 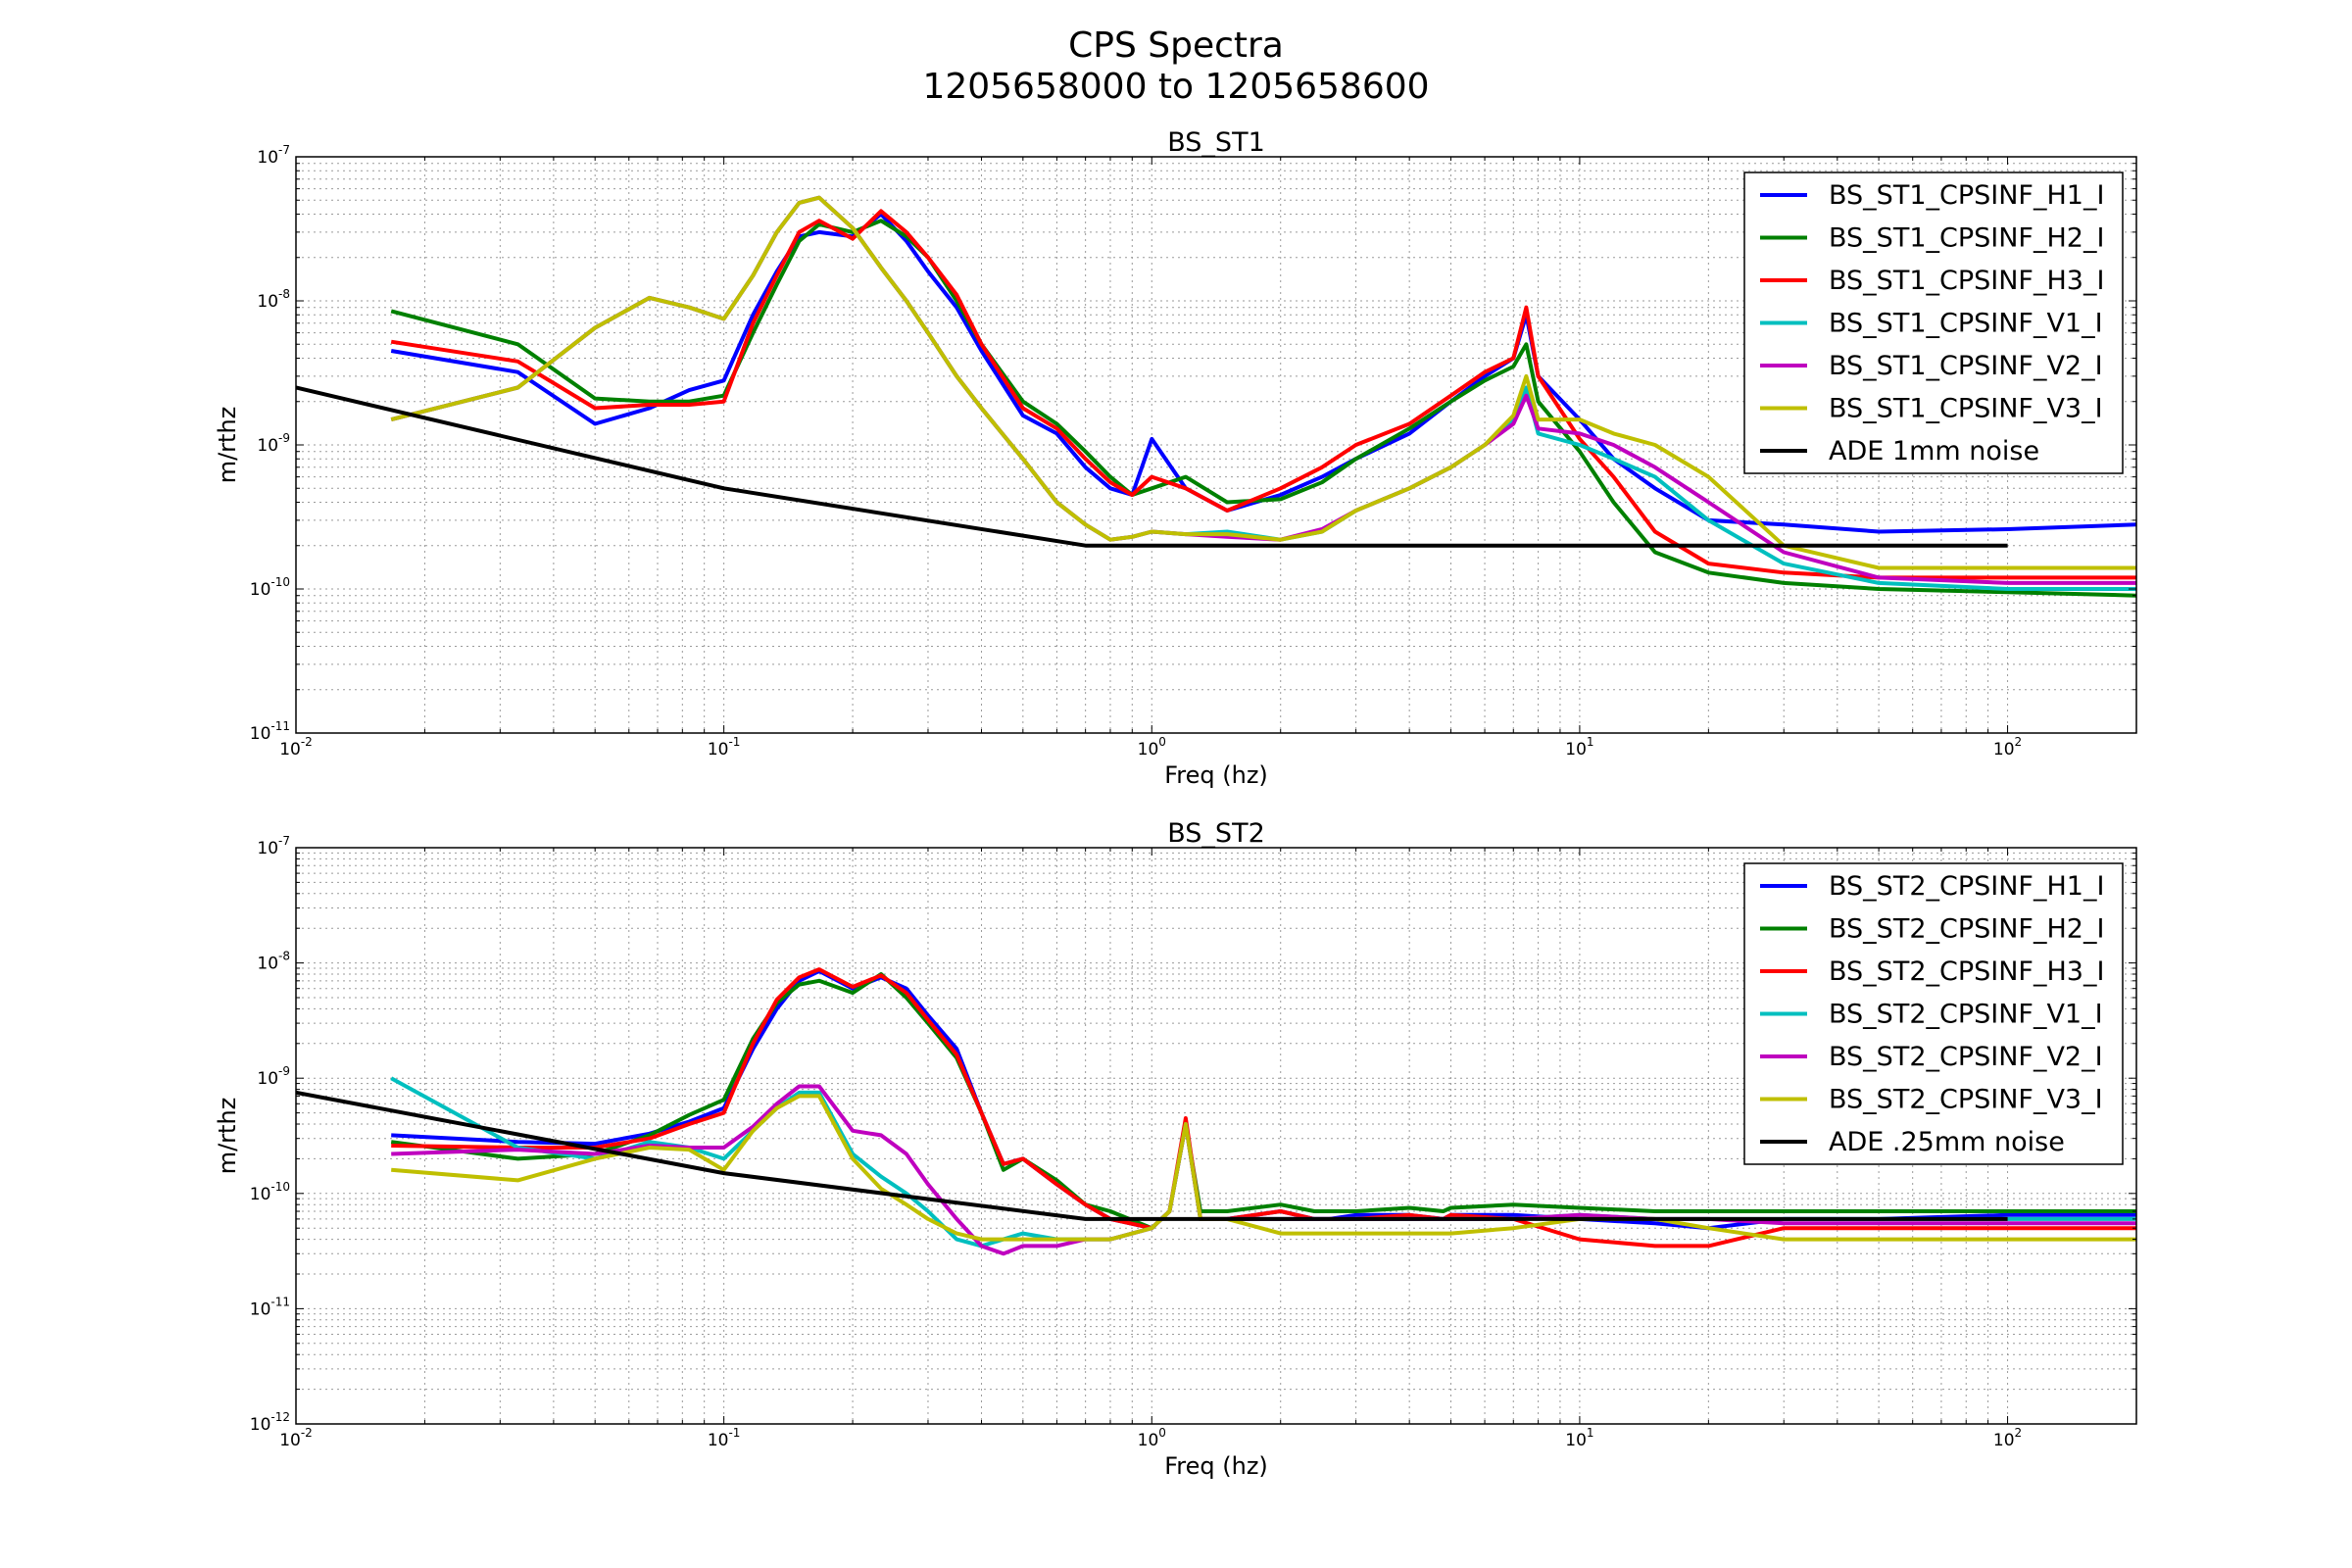 I want to click on legend-label: BS_ST1_CPSINF_H1_I, so click(x=1966, y=195).